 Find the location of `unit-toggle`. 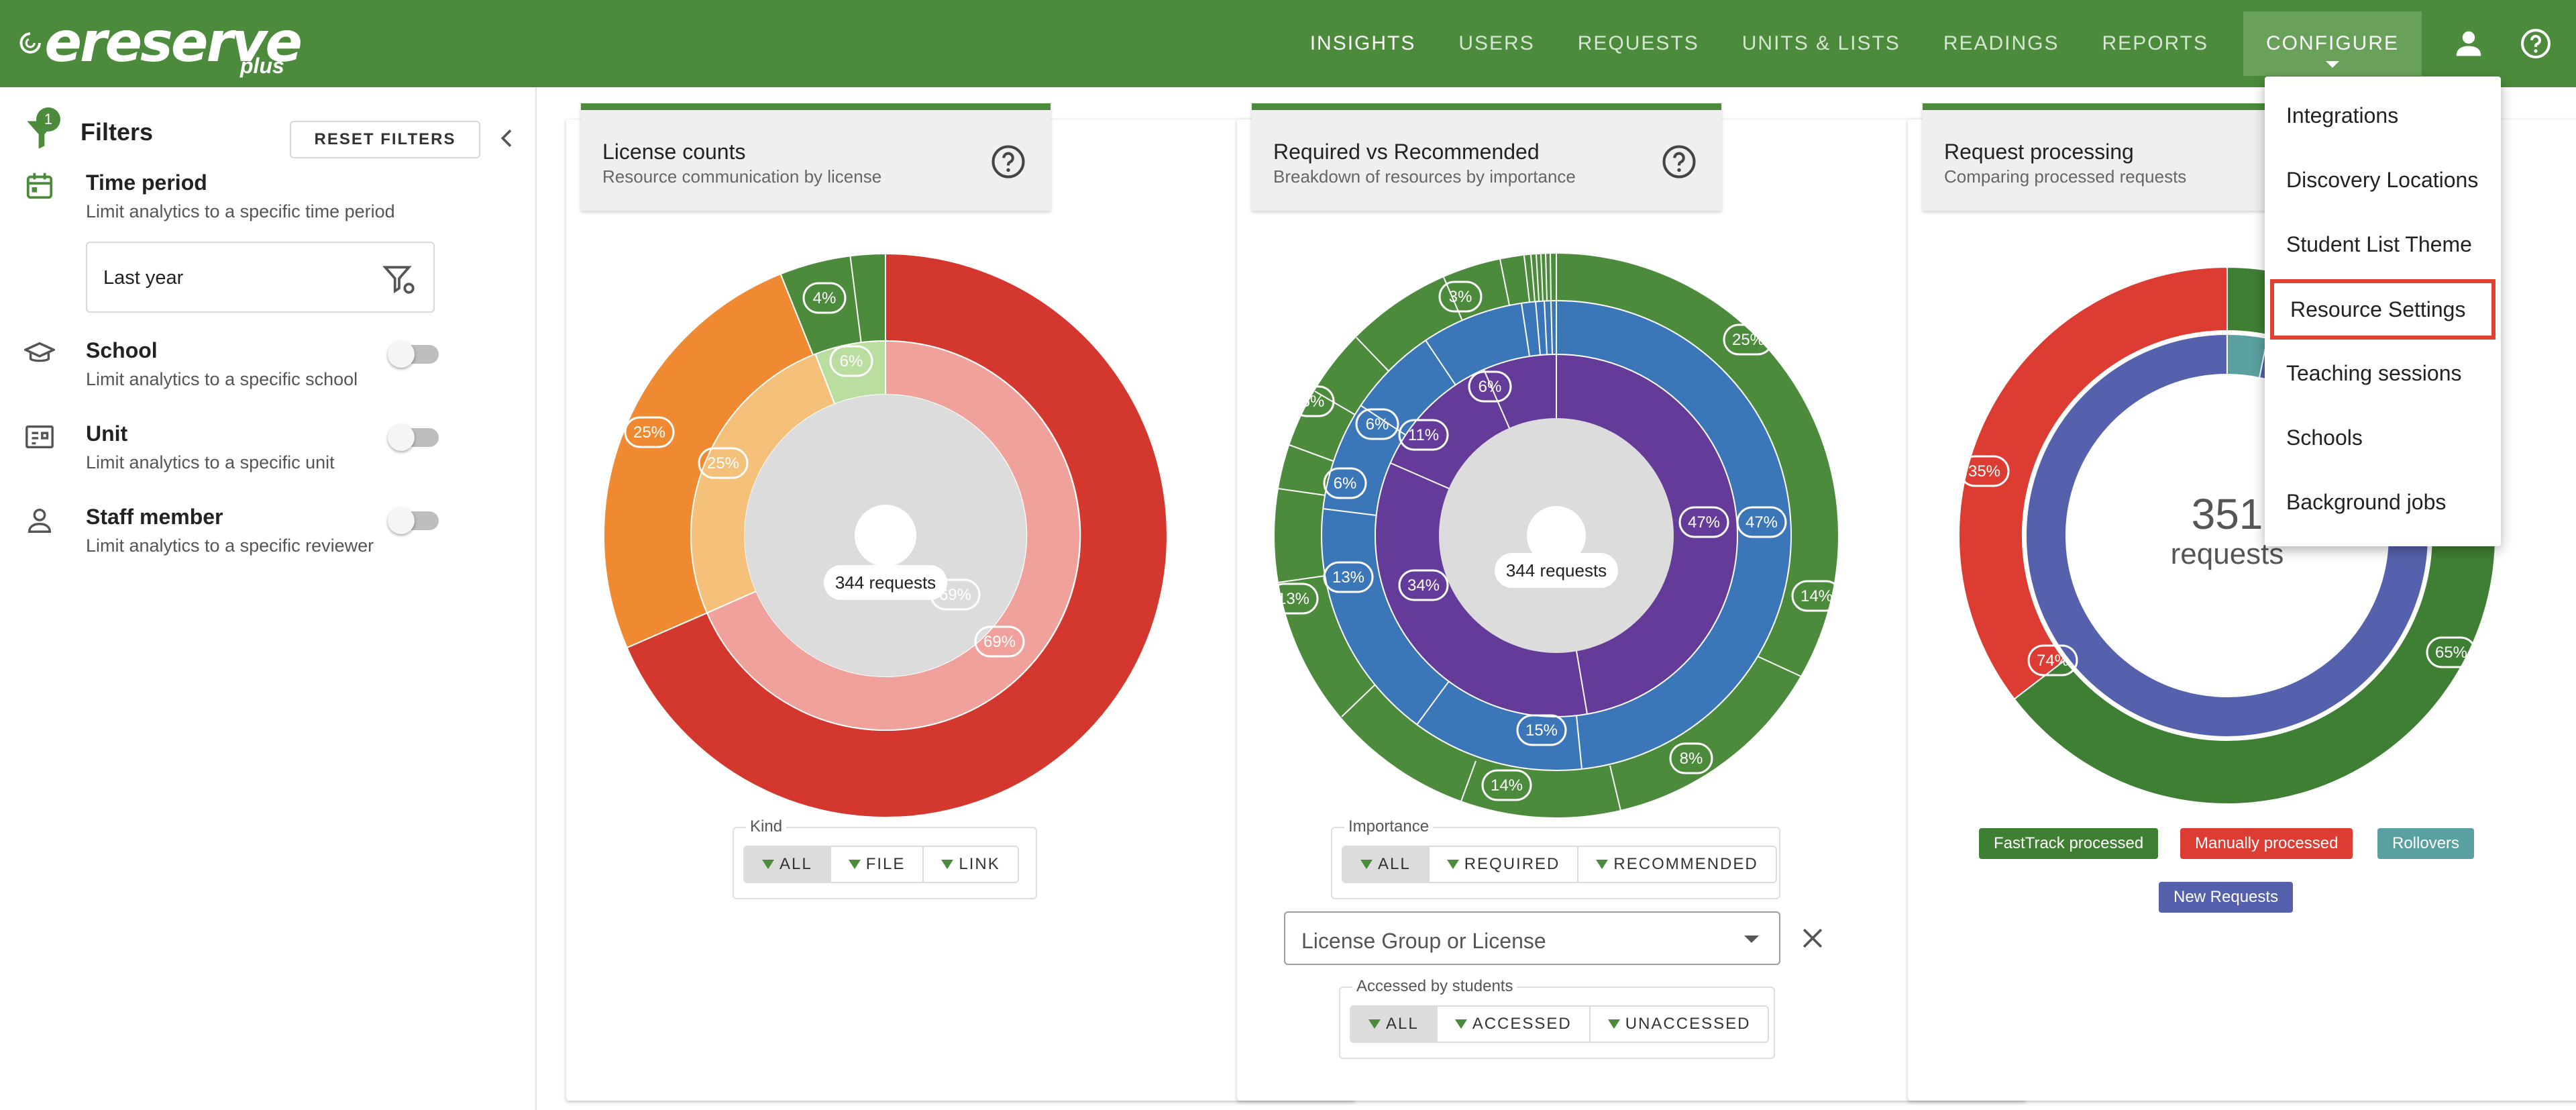

unit-toggle is located at coordinates (413, 437).